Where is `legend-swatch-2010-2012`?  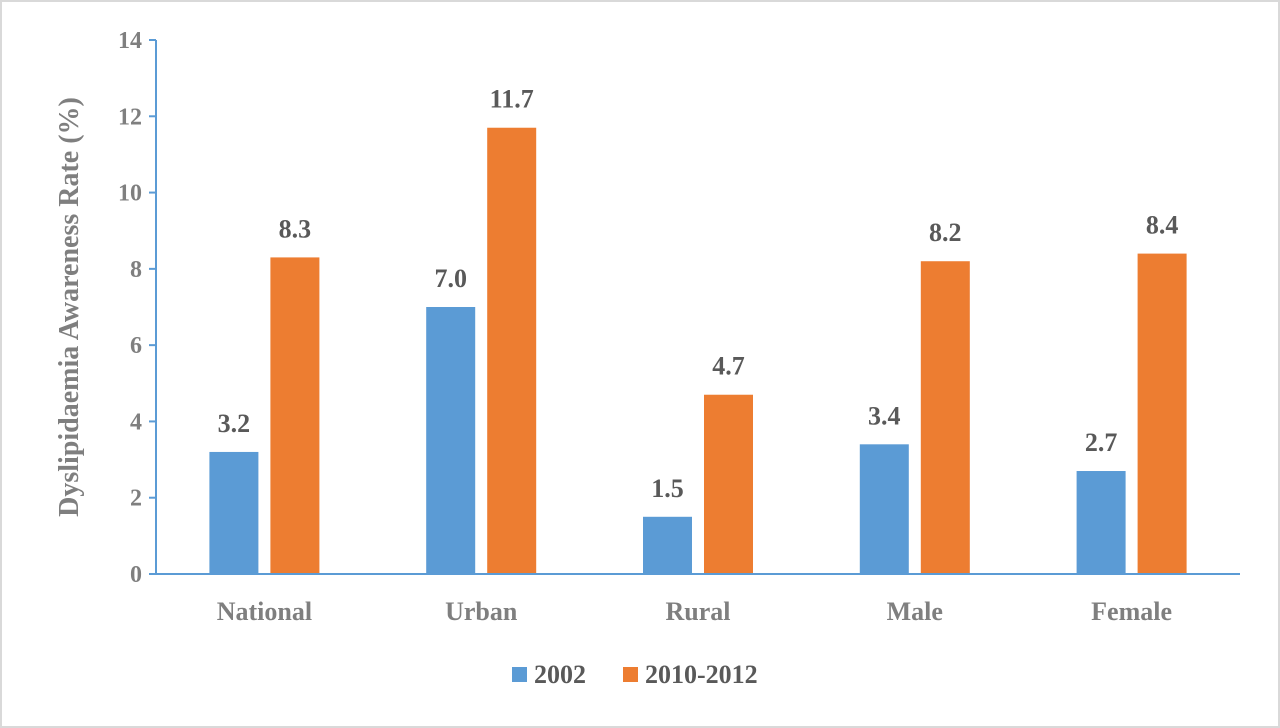
legend-swatch-2010-2012 is located at coordinates (630, 674).